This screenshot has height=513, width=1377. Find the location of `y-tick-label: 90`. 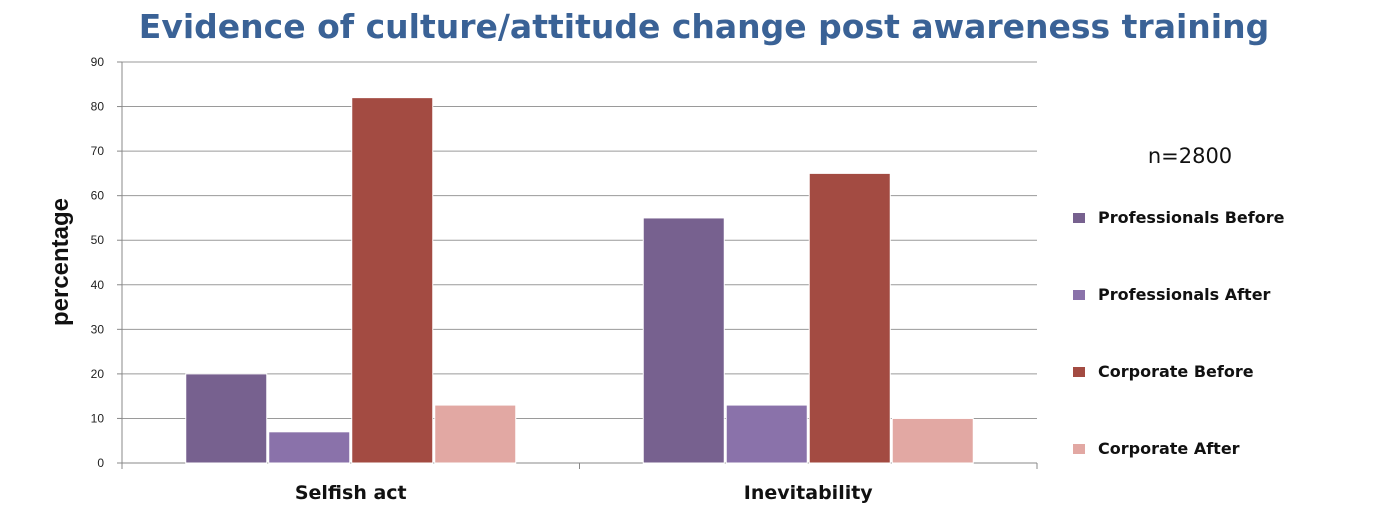

y-tick-label: 90 is located at coordinates (98, 62).